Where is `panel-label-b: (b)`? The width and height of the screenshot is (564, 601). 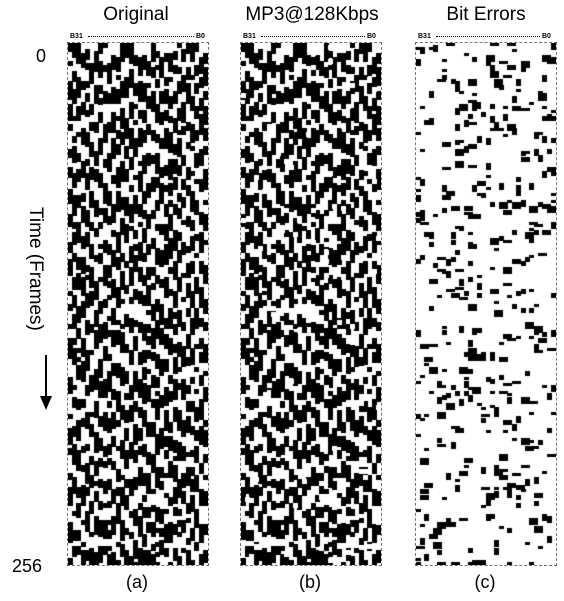 panel-label-b: (b) is located at coordinates (310, 582).